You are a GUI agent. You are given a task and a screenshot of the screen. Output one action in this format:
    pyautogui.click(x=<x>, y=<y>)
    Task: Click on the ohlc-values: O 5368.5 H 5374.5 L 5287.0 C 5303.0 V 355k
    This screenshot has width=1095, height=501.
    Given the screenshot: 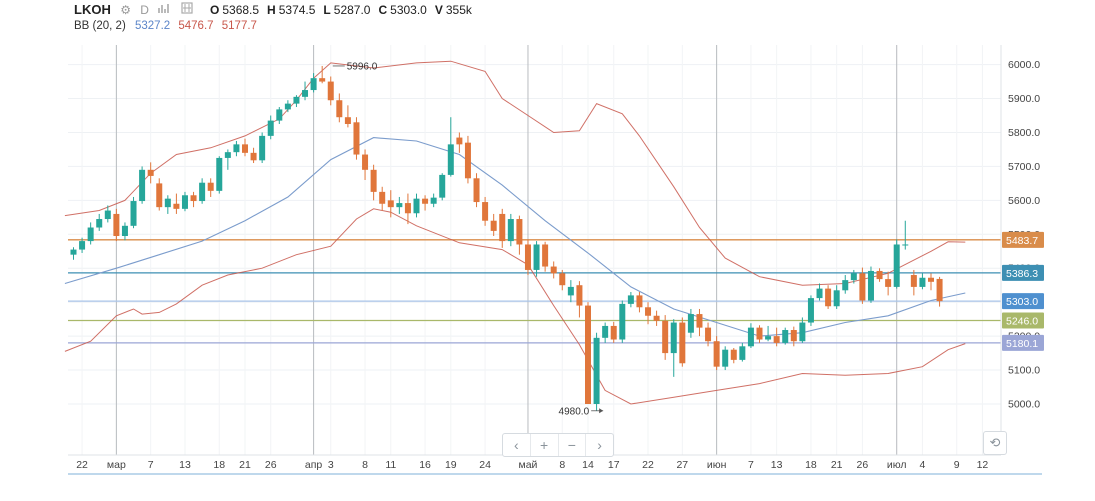 What is the action you would take?
    pyautogui.click(x=337, y=10)
    